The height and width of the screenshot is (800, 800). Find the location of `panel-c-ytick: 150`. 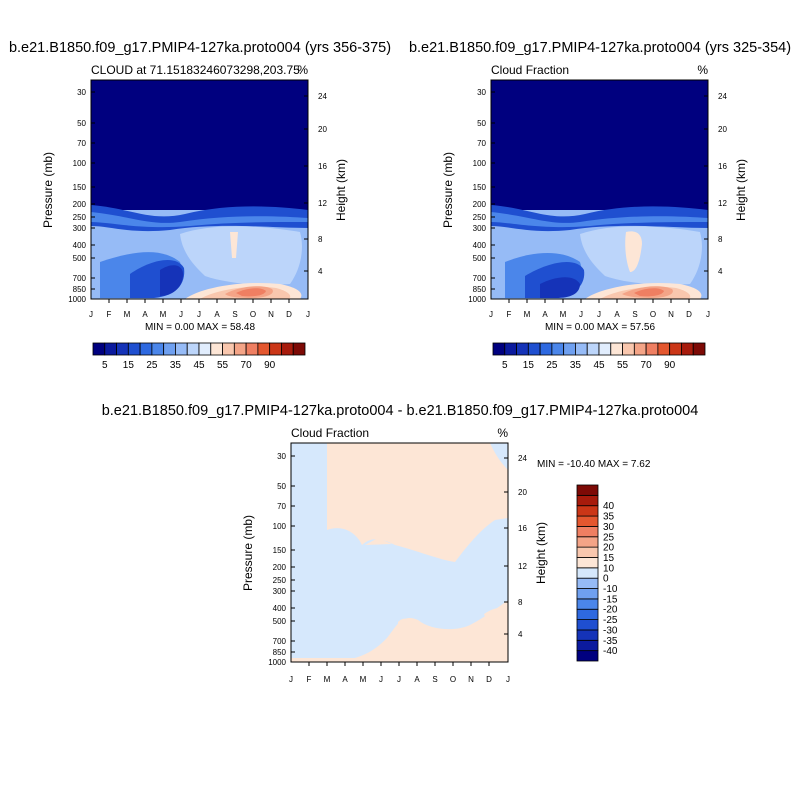

panel-c-ytick: 150 is located at coordinates (280, 550).